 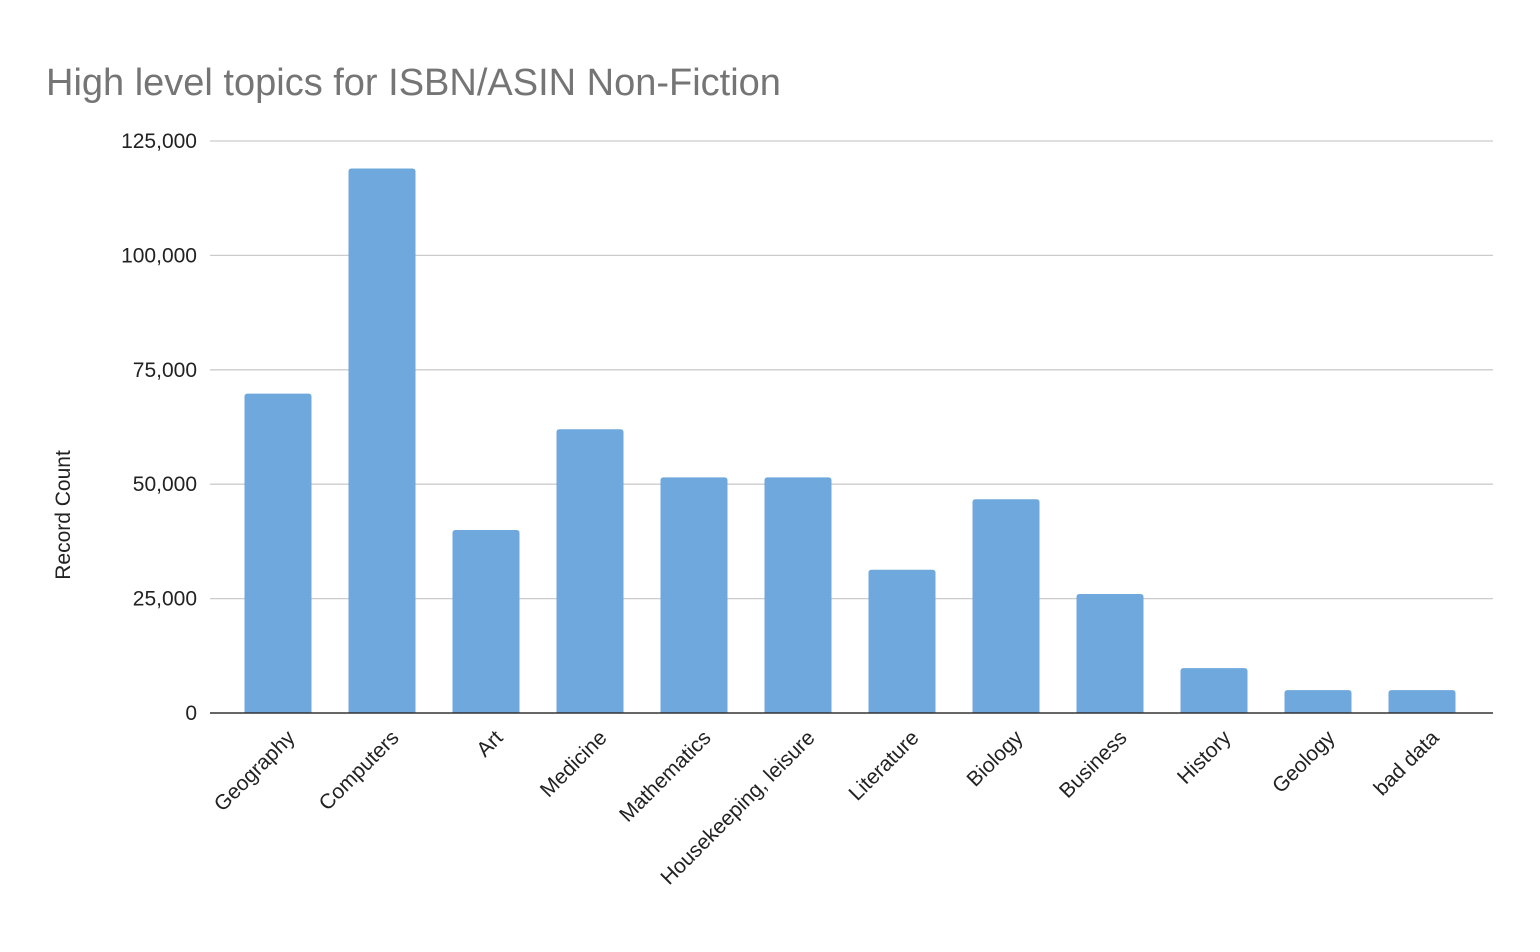 What do you see at coordinates (165, 370) in the screenshot?
I see `y-tick-label: 75,000` at bounding box center [165, 370].